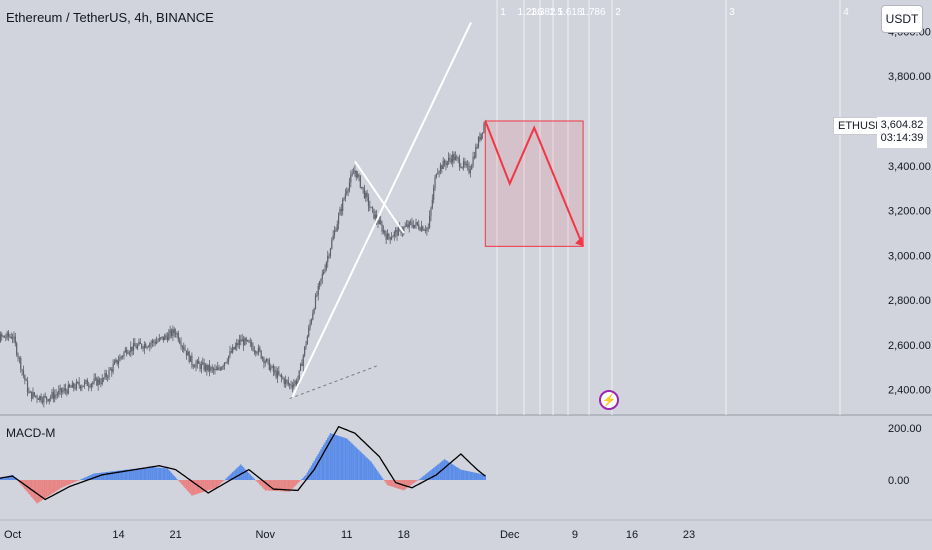  Describe the element at coordinates (31, 433) in the screenshot. I see `macd-indicator-label: MACD-M` at that location.